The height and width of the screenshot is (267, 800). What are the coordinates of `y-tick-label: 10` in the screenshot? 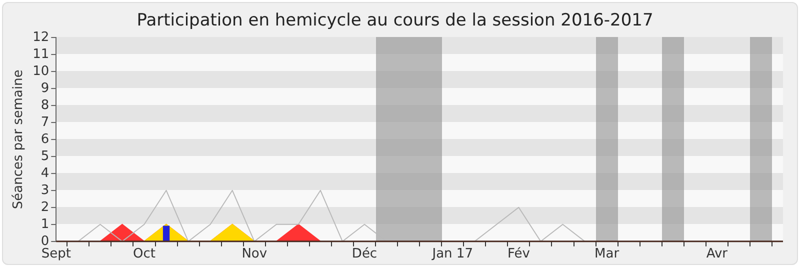 It's located at (41, 71).